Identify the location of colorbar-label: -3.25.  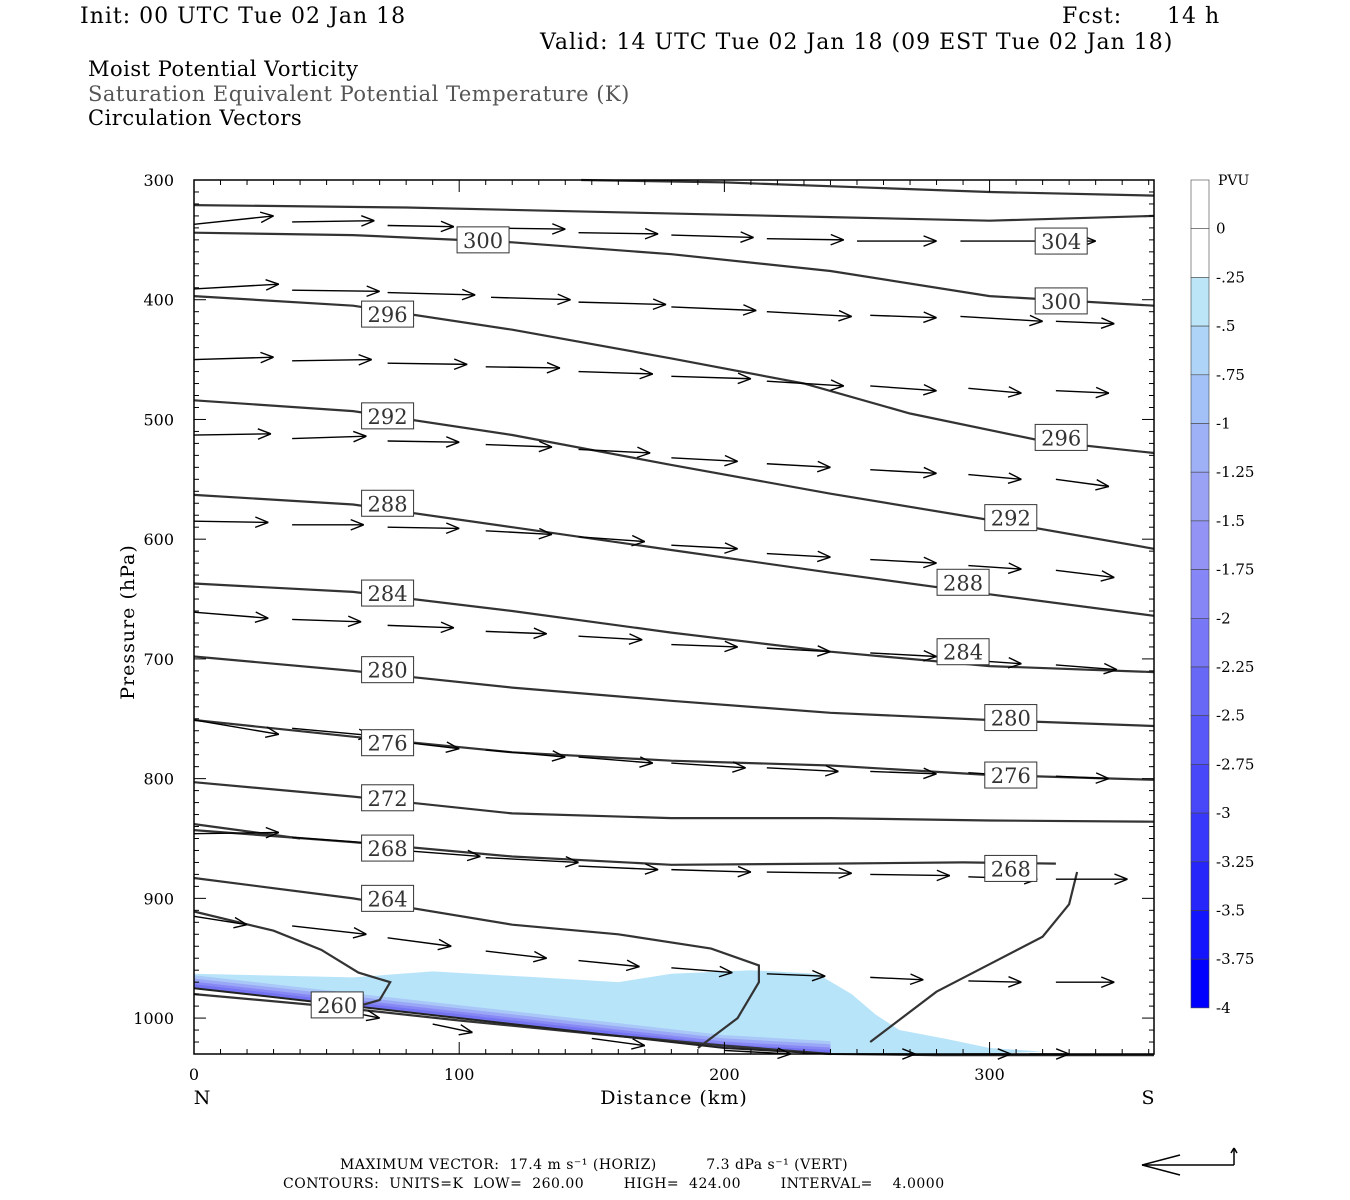
(1235, 862).